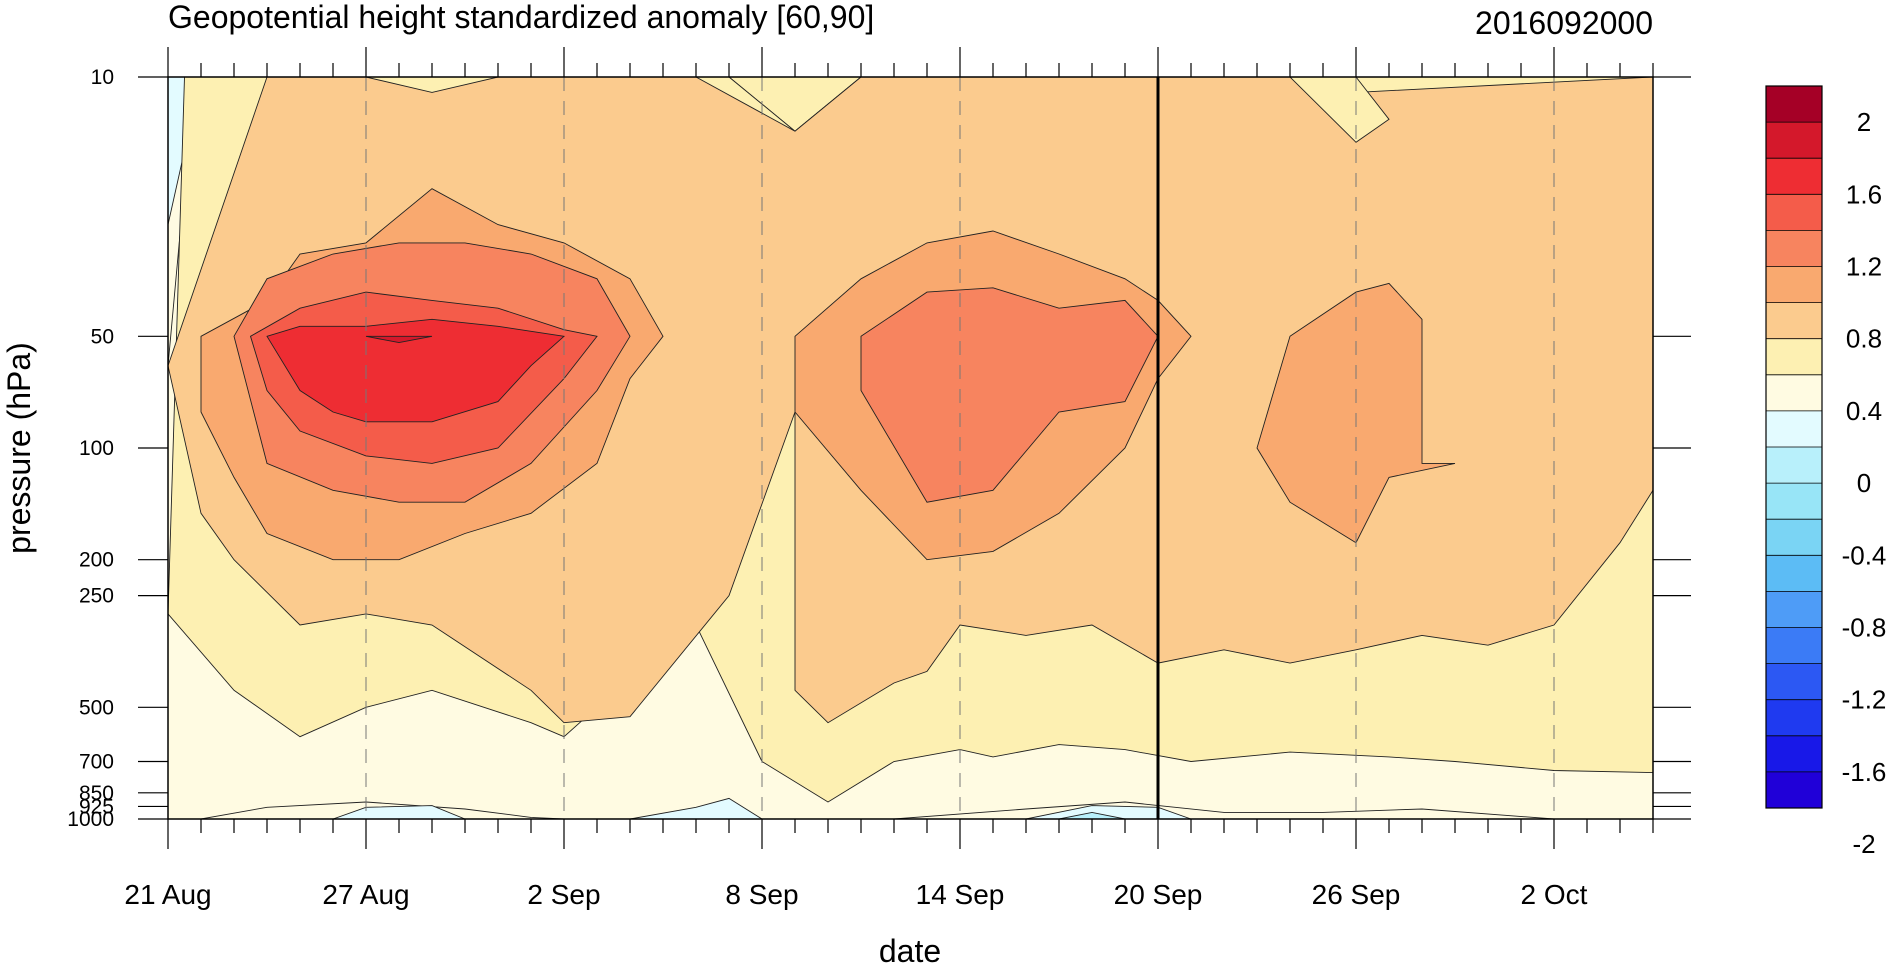  I want to click on x-axis-label: date, so click(910, 951).